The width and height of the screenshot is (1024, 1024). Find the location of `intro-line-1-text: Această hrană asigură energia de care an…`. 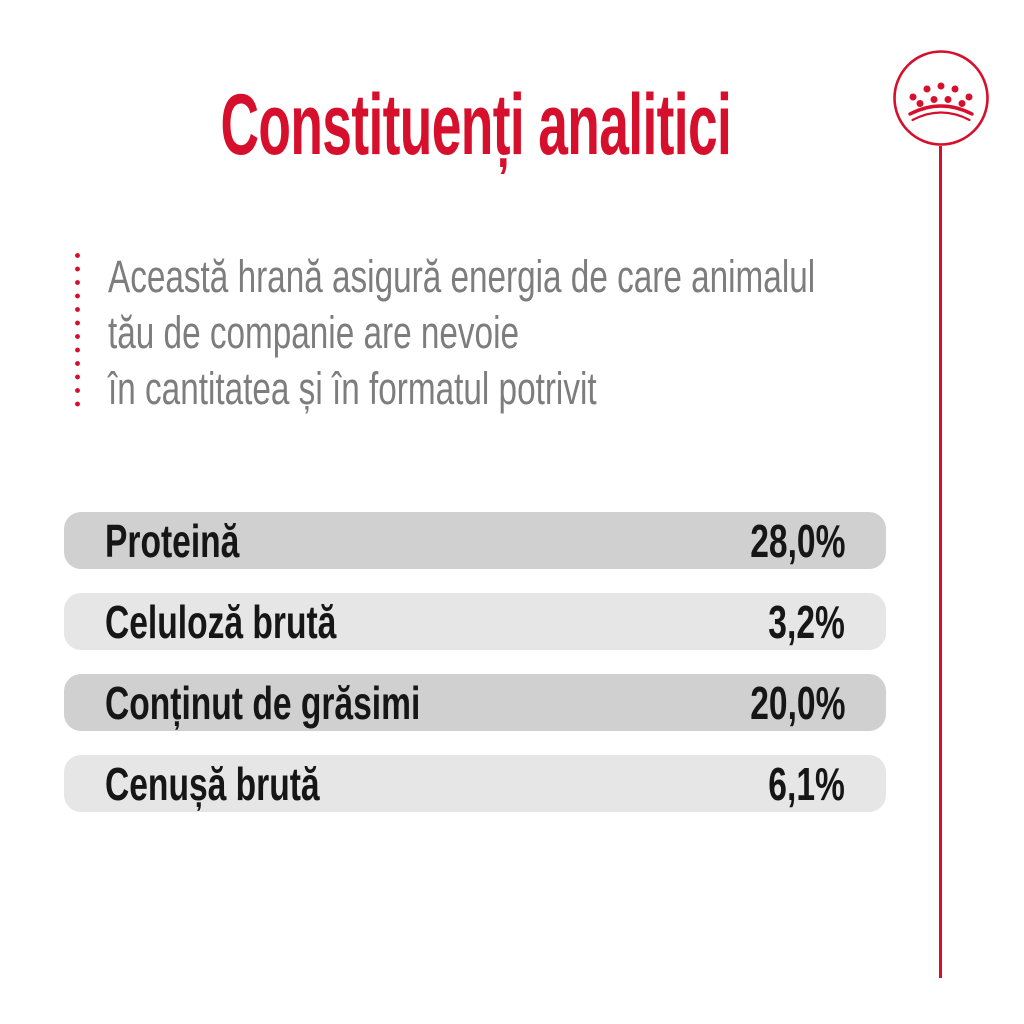

intro-line-1-text: Această hrană asigură energia de care an… is located at coordinates (462, 276).